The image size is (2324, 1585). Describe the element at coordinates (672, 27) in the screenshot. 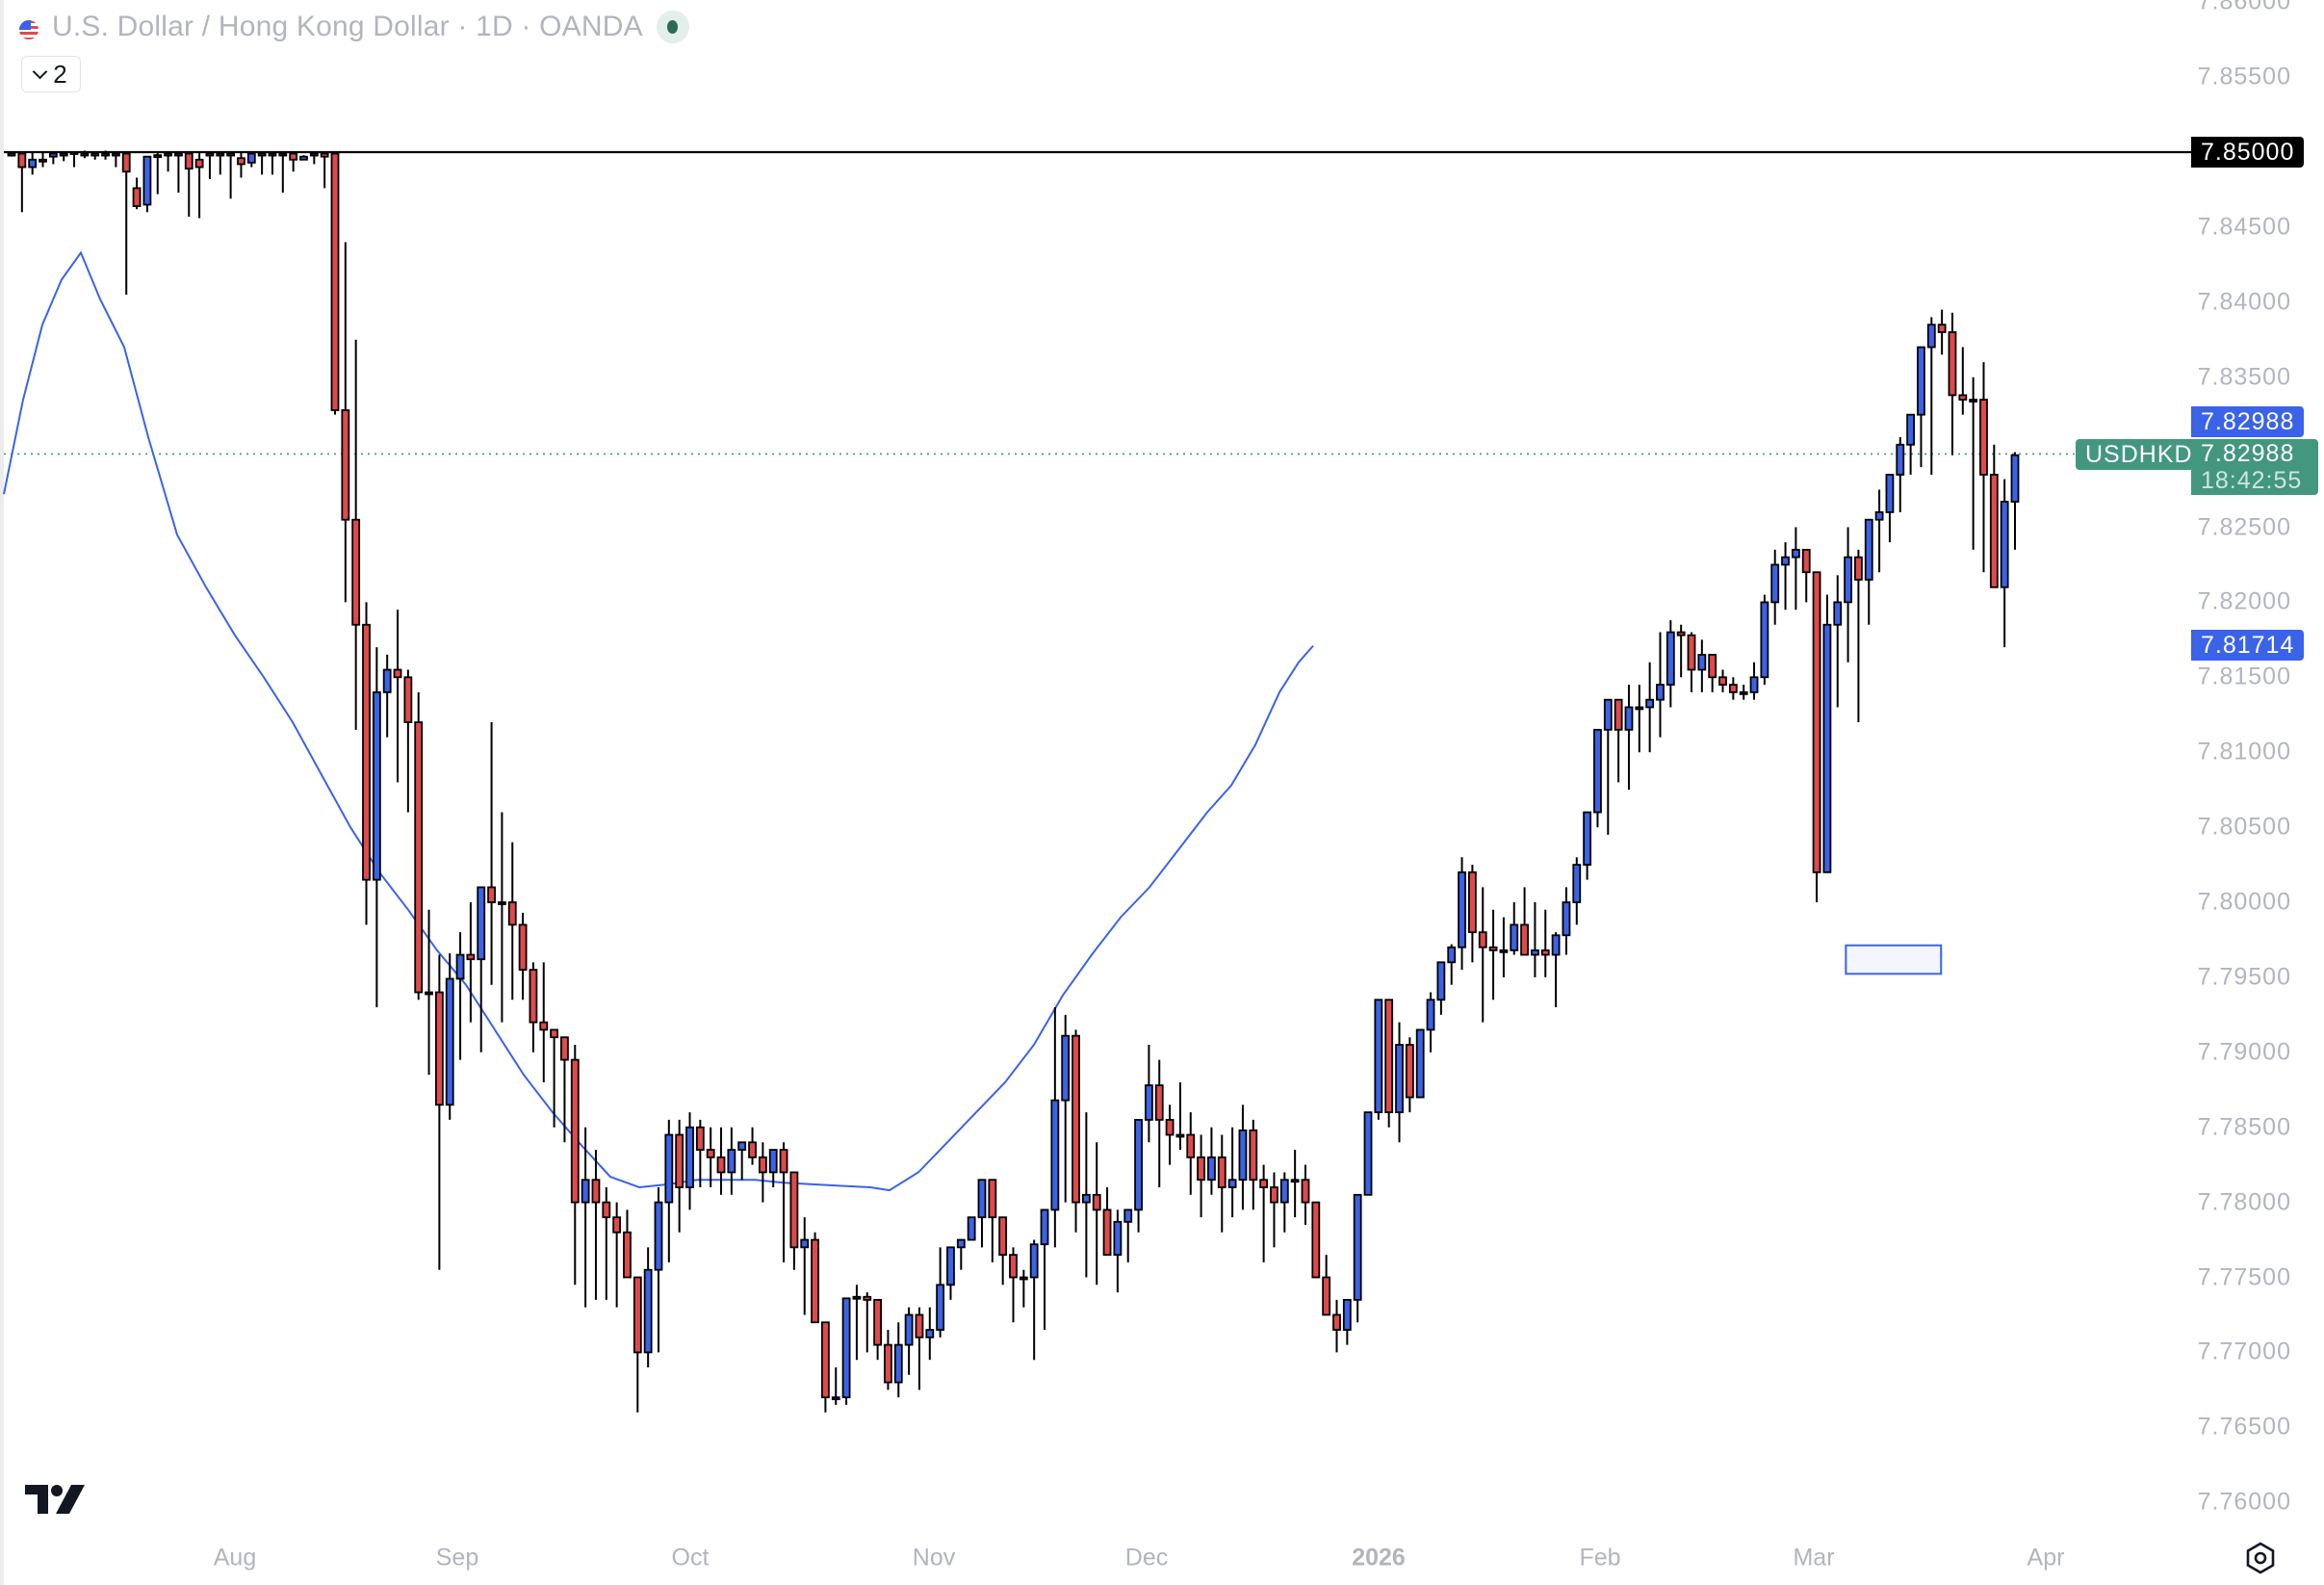

I see `market-open-dot-icon` at that location.